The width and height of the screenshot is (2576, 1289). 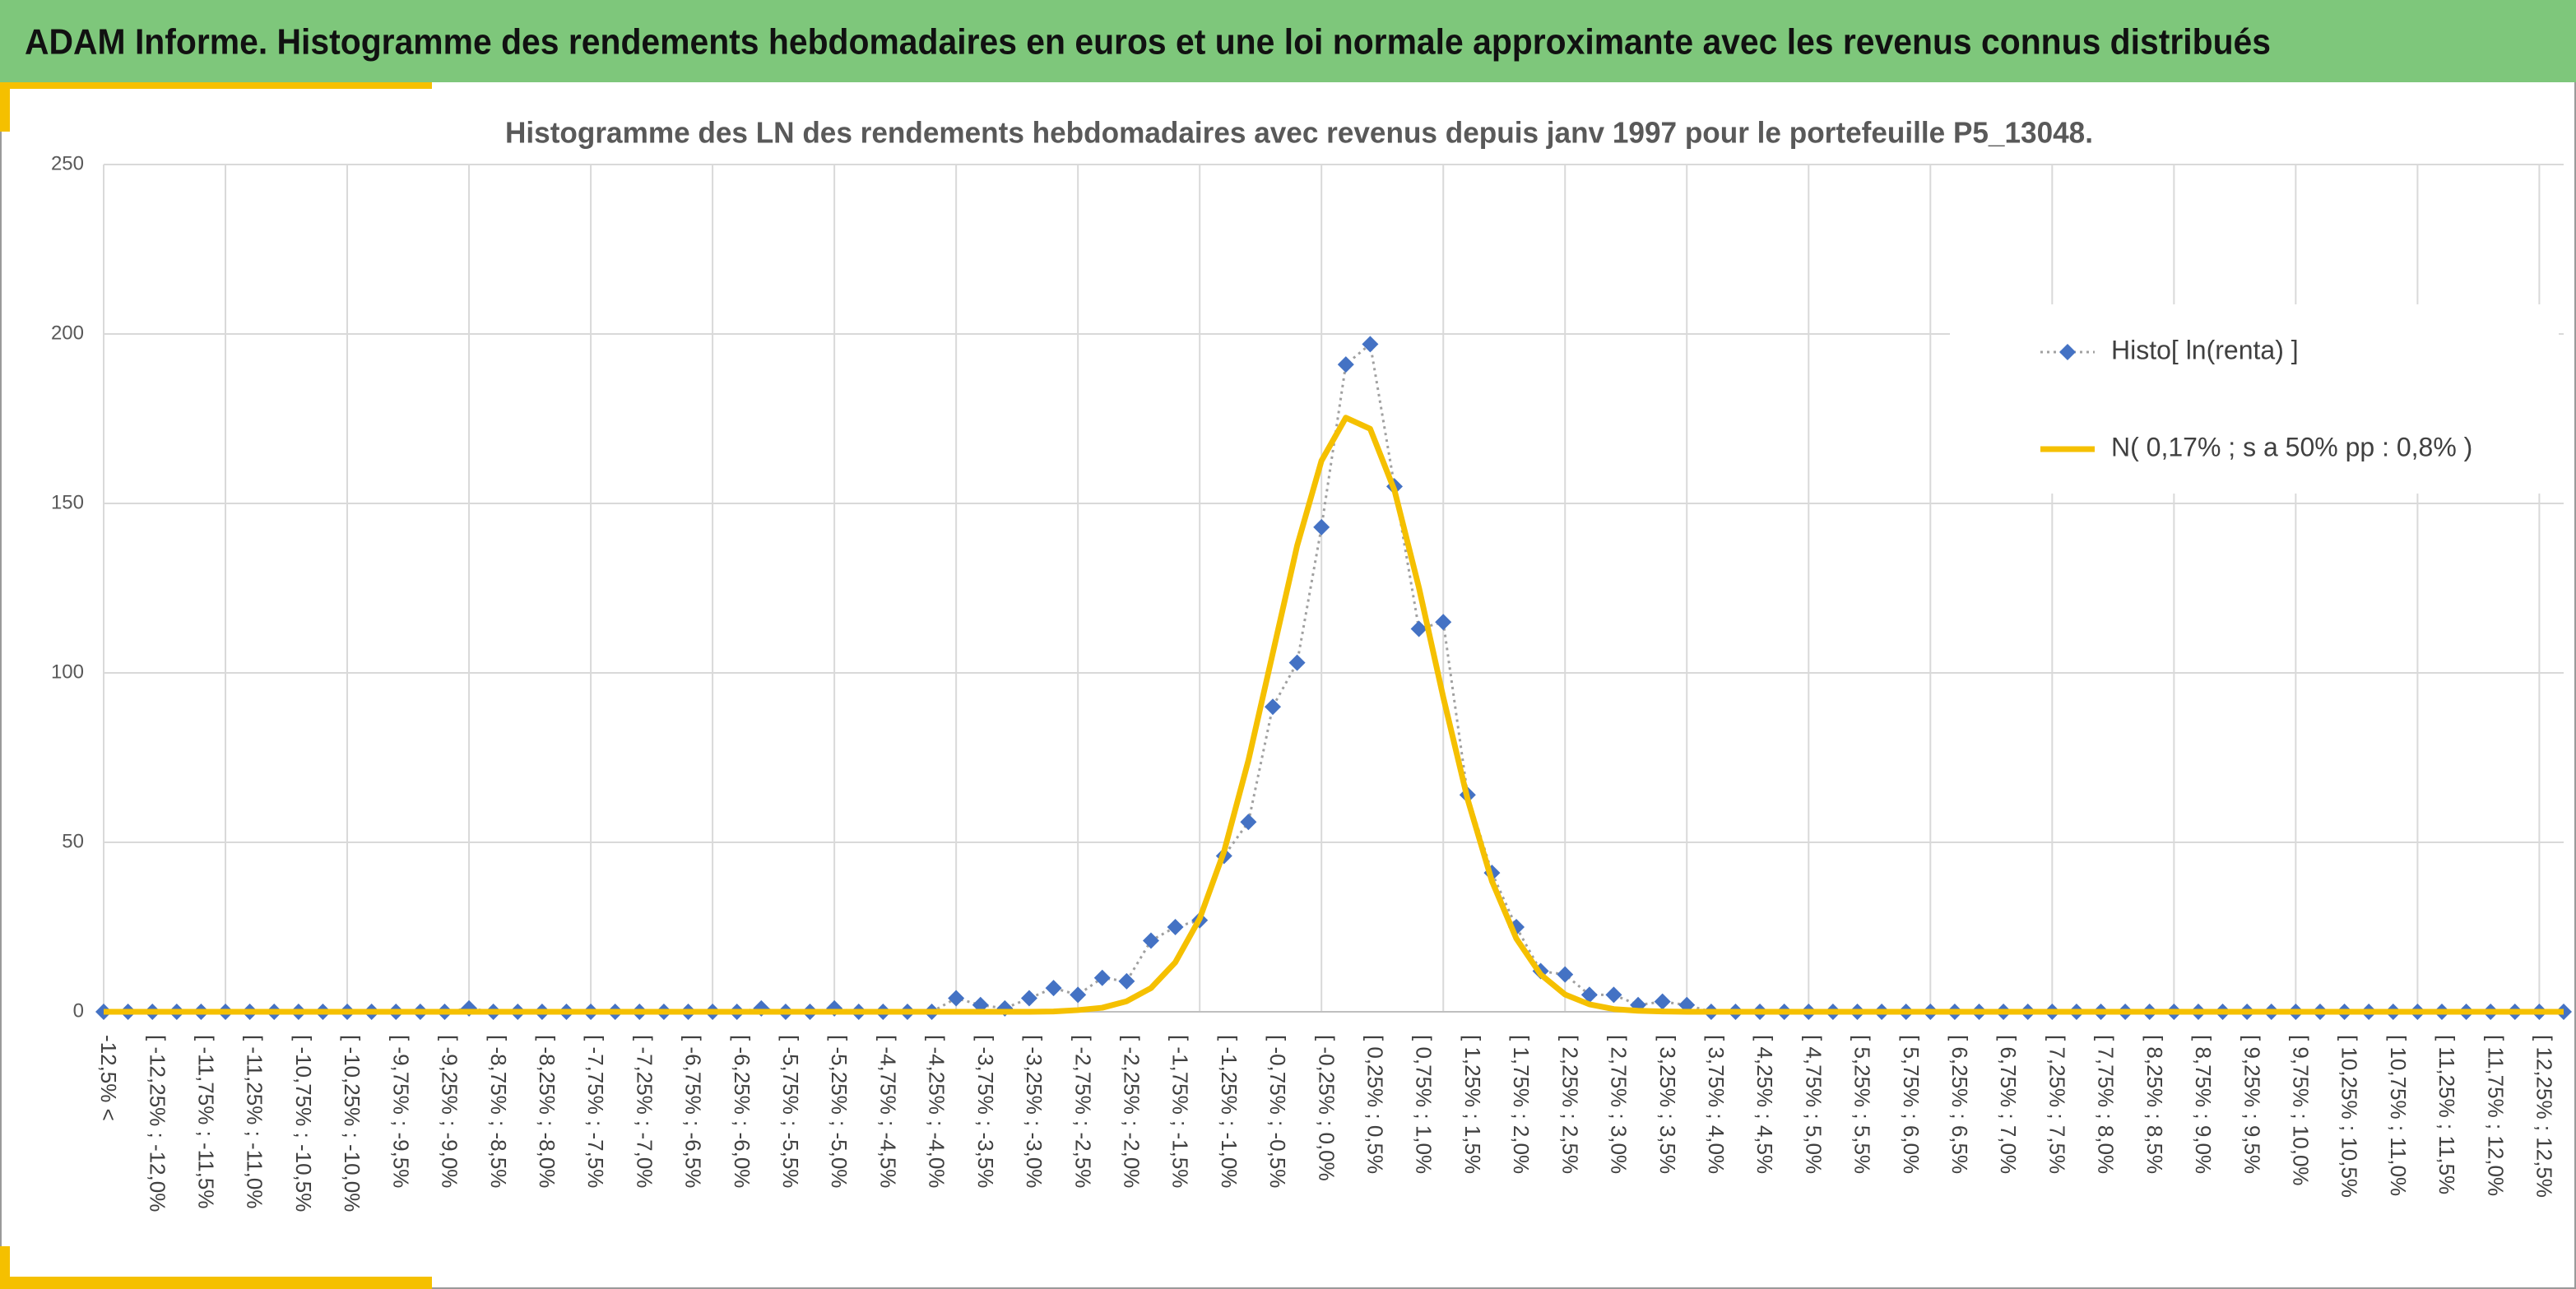 I want to click on x-tick-label: [ 6,75% ; 7,0%, so click(x=2008, y=1104).